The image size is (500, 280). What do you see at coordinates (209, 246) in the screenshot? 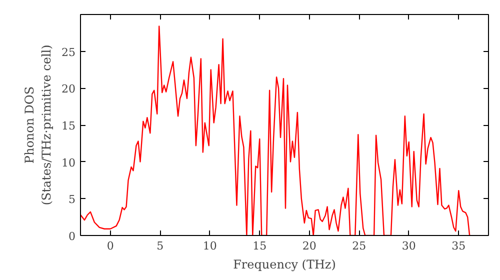
I see `x-tick-label: 10` at bounding box center [209, 246].